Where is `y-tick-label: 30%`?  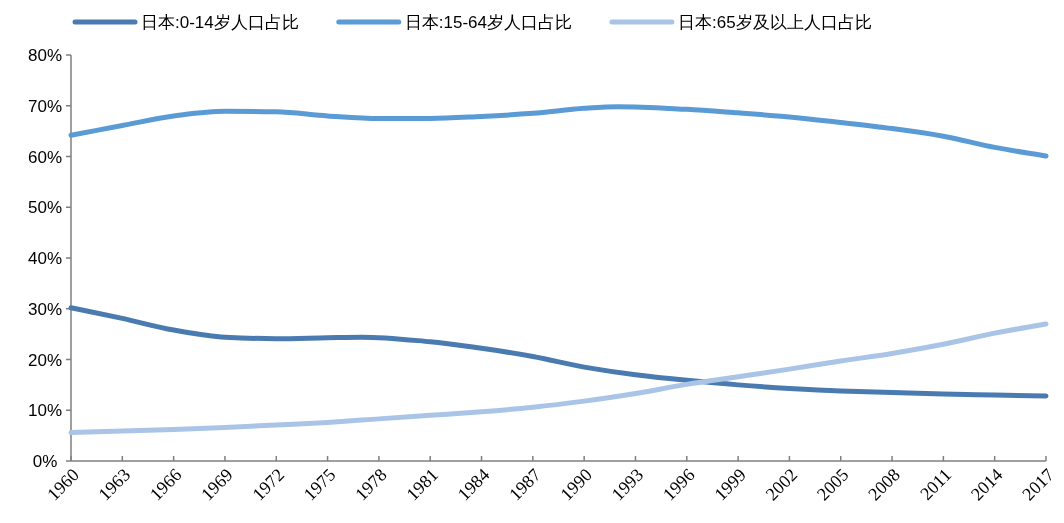 y-tick-label: 30% is located at coordinates (45, 309).